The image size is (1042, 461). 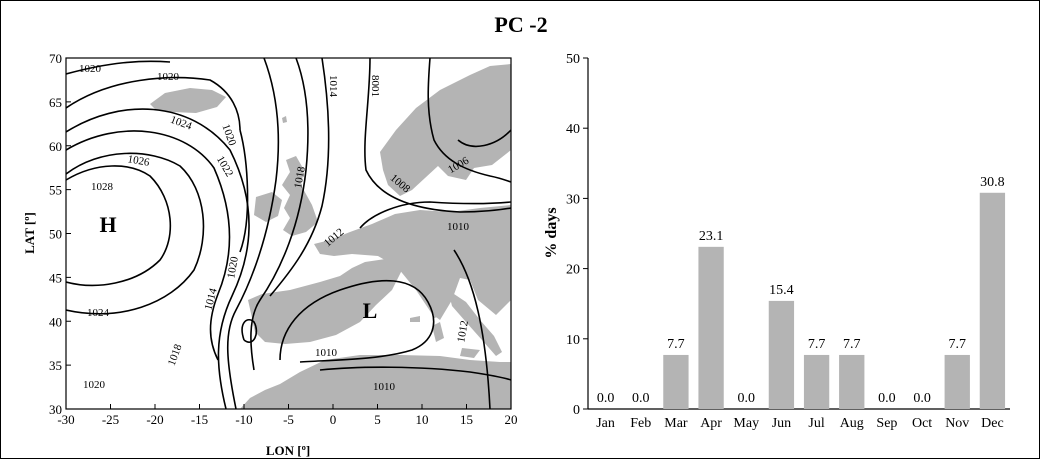 I want to click on land-italy, so click(x=475, y=323).